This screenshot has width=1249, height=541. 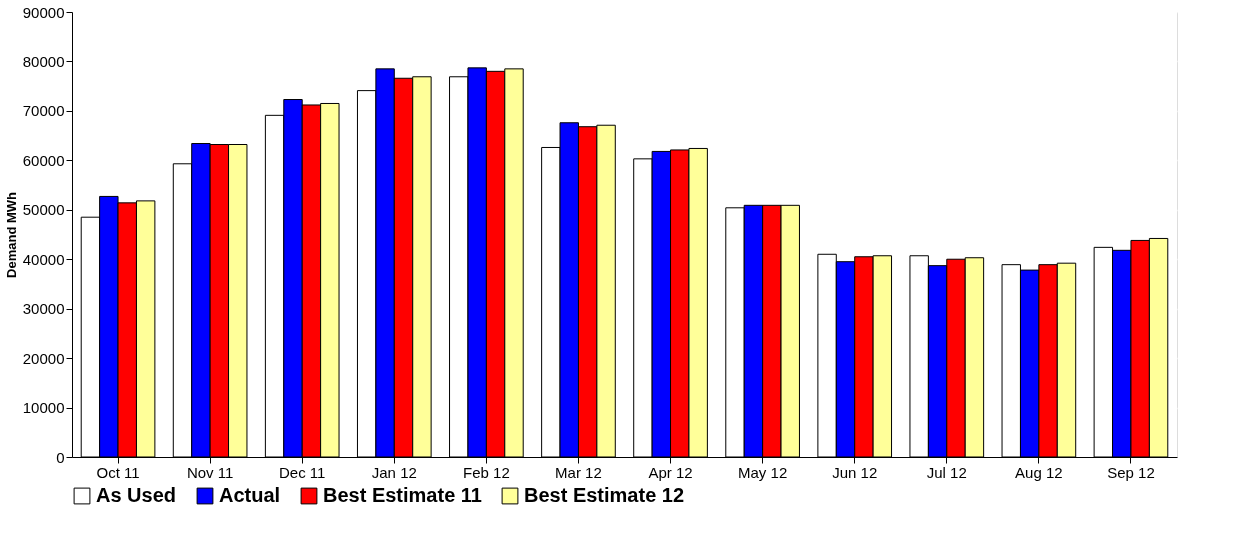 I want to click on y-tick-label: 20000, so click(x=43, y=358).